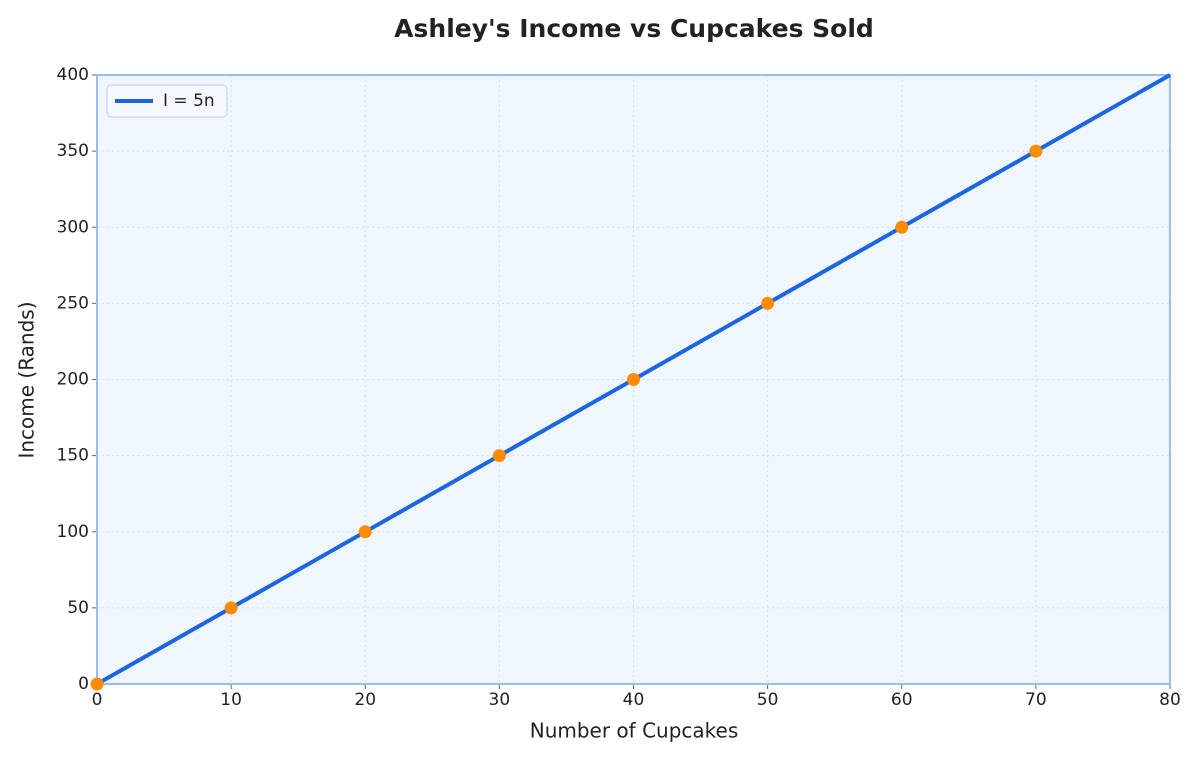  What do you see at coordinates (1036, 700) in the screenshot?
I see `x-tick-label: 70` at bounding box center [1036, 700].